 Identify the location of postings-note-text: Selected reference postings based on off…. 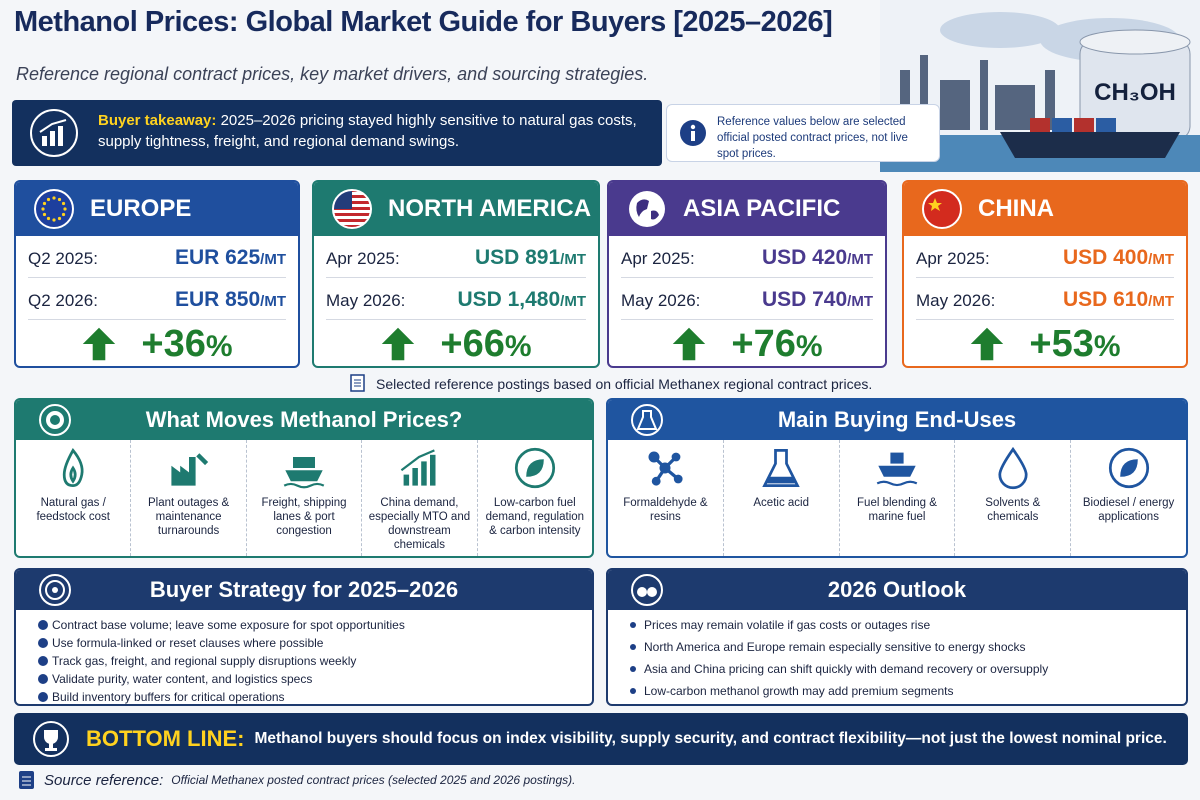
(624, 384).